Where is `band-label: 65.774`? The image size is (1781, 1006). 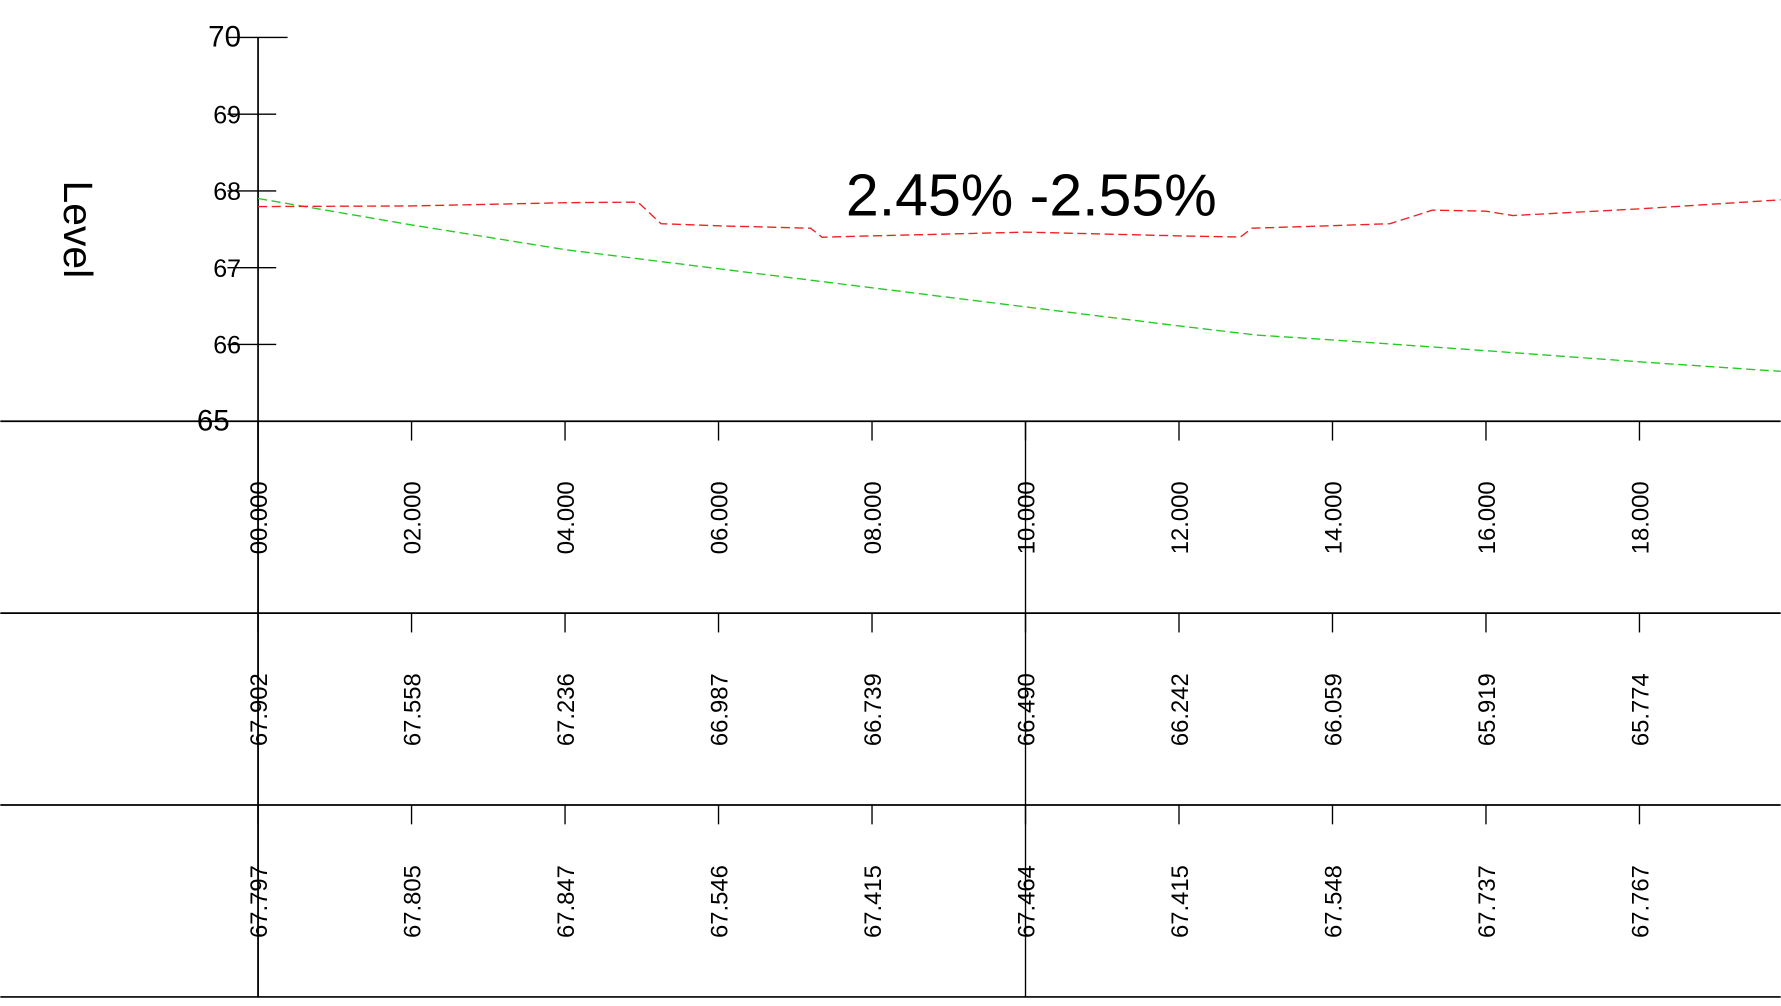
band-label: 65.774 is located at coordinates (1641, 709).